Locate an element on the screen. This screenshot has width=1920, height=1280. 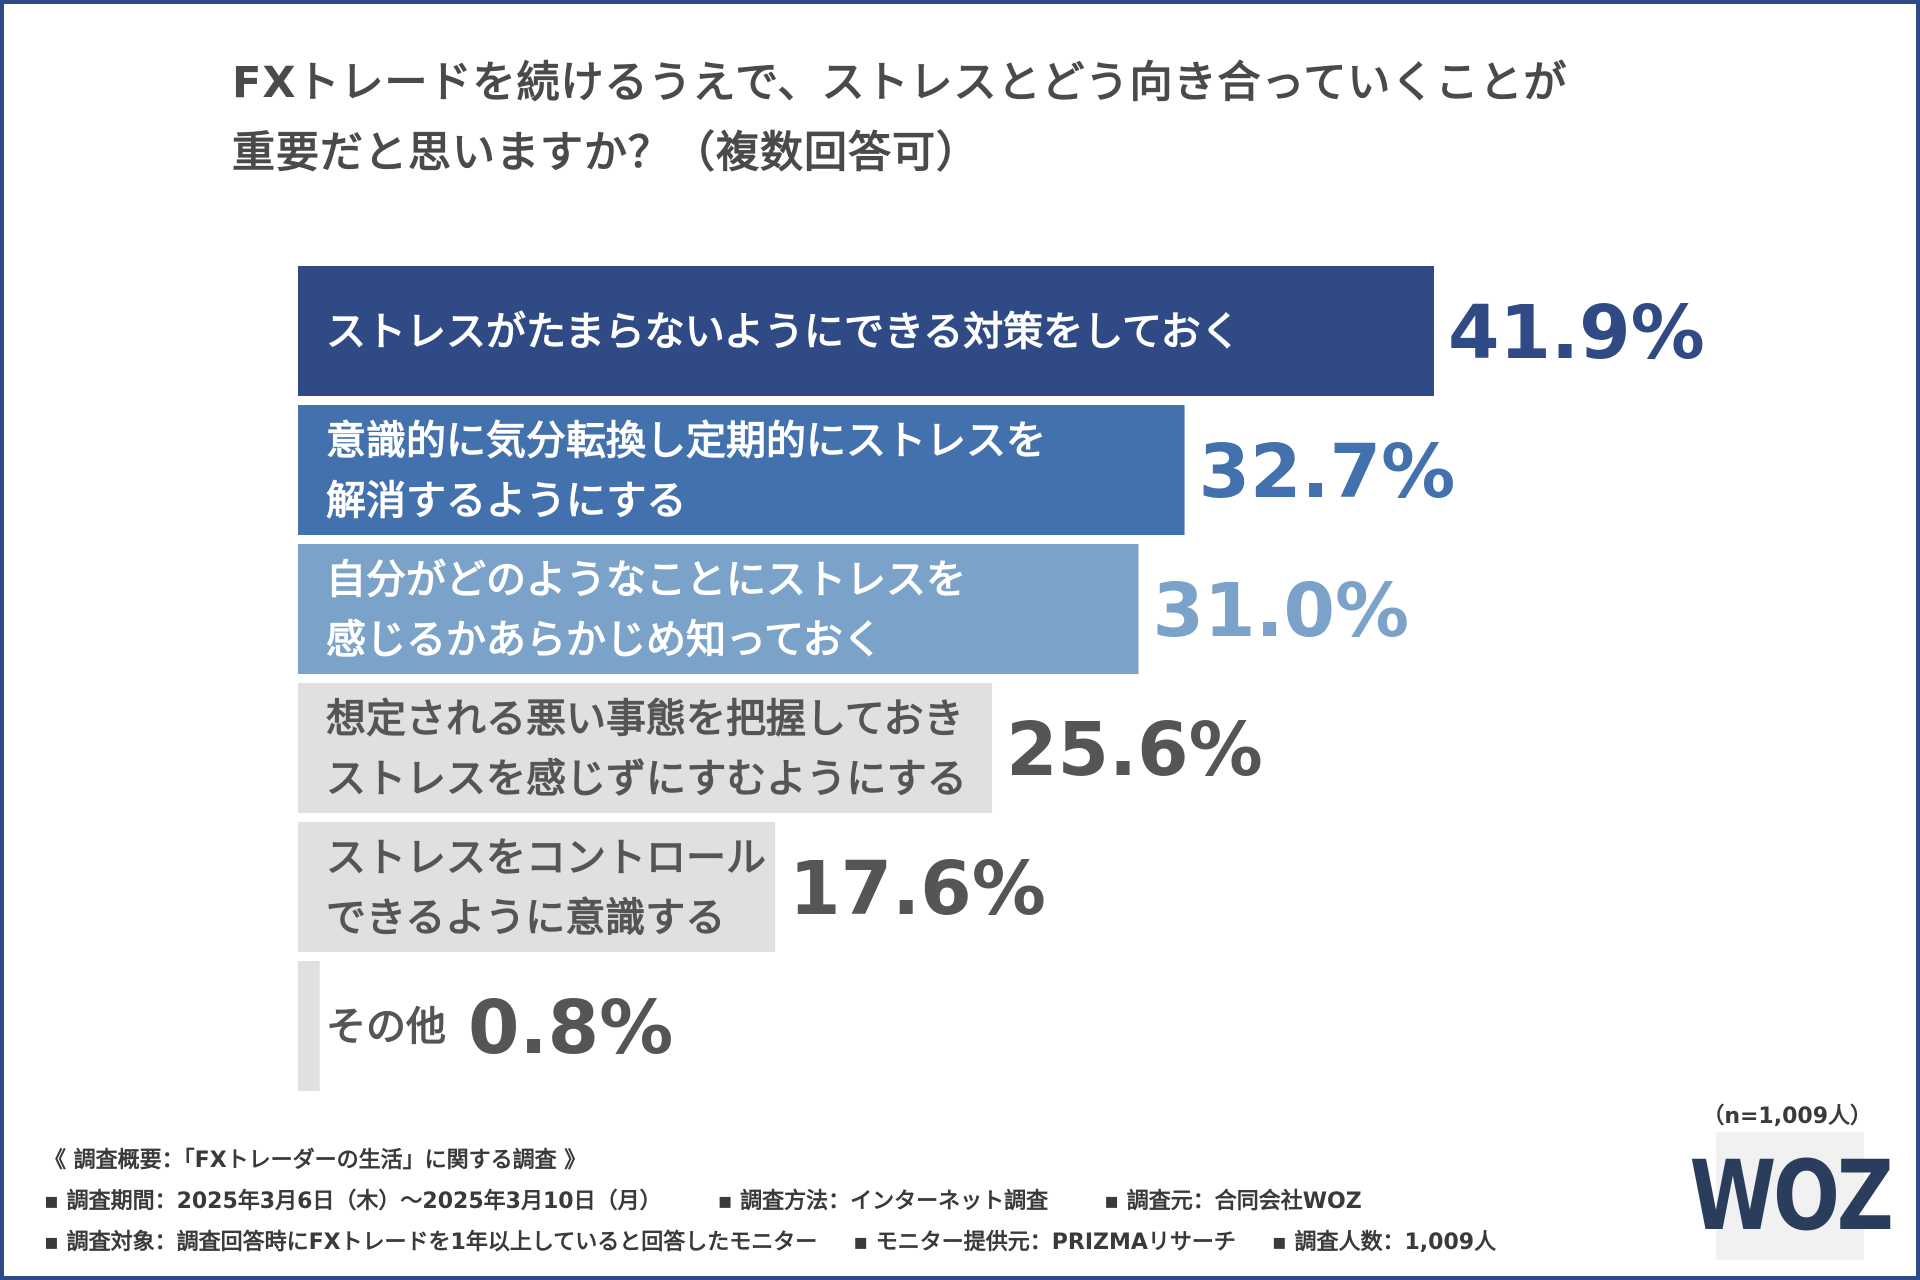
chart-title-line-1: FXトレードを続けるうえで、ストレスとどう向き合っていくことが is located at coordinates (900, 83).